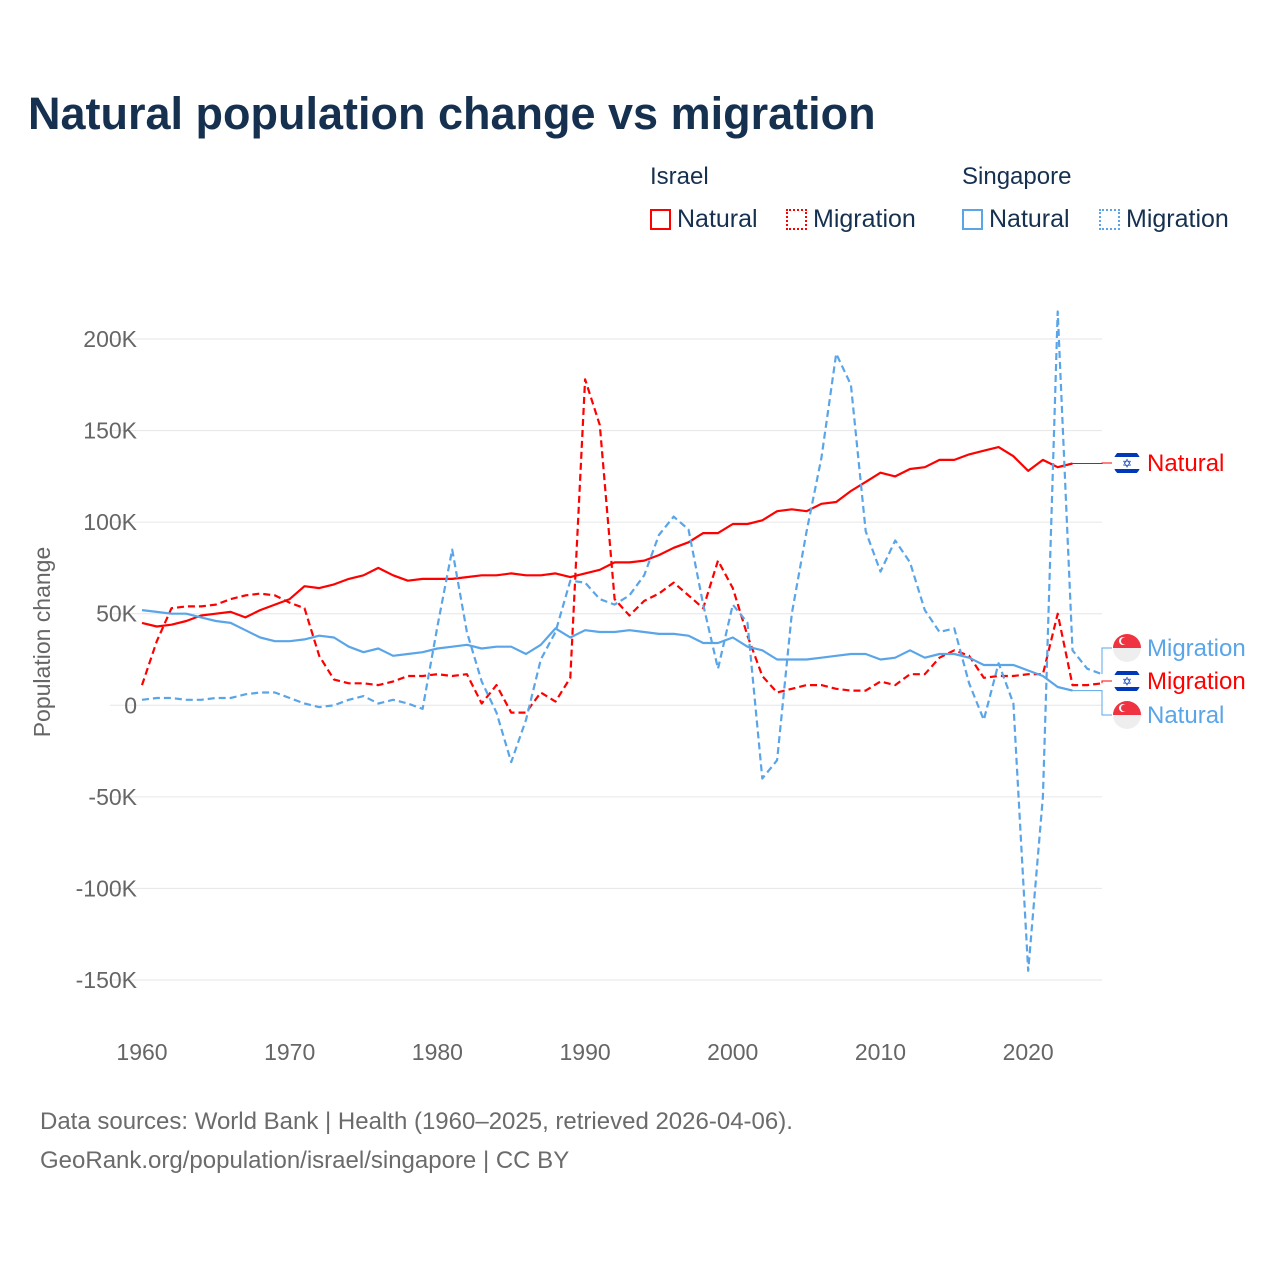  I want to click on legend-item-singapore-natural: Natural, so click(1016, 219).